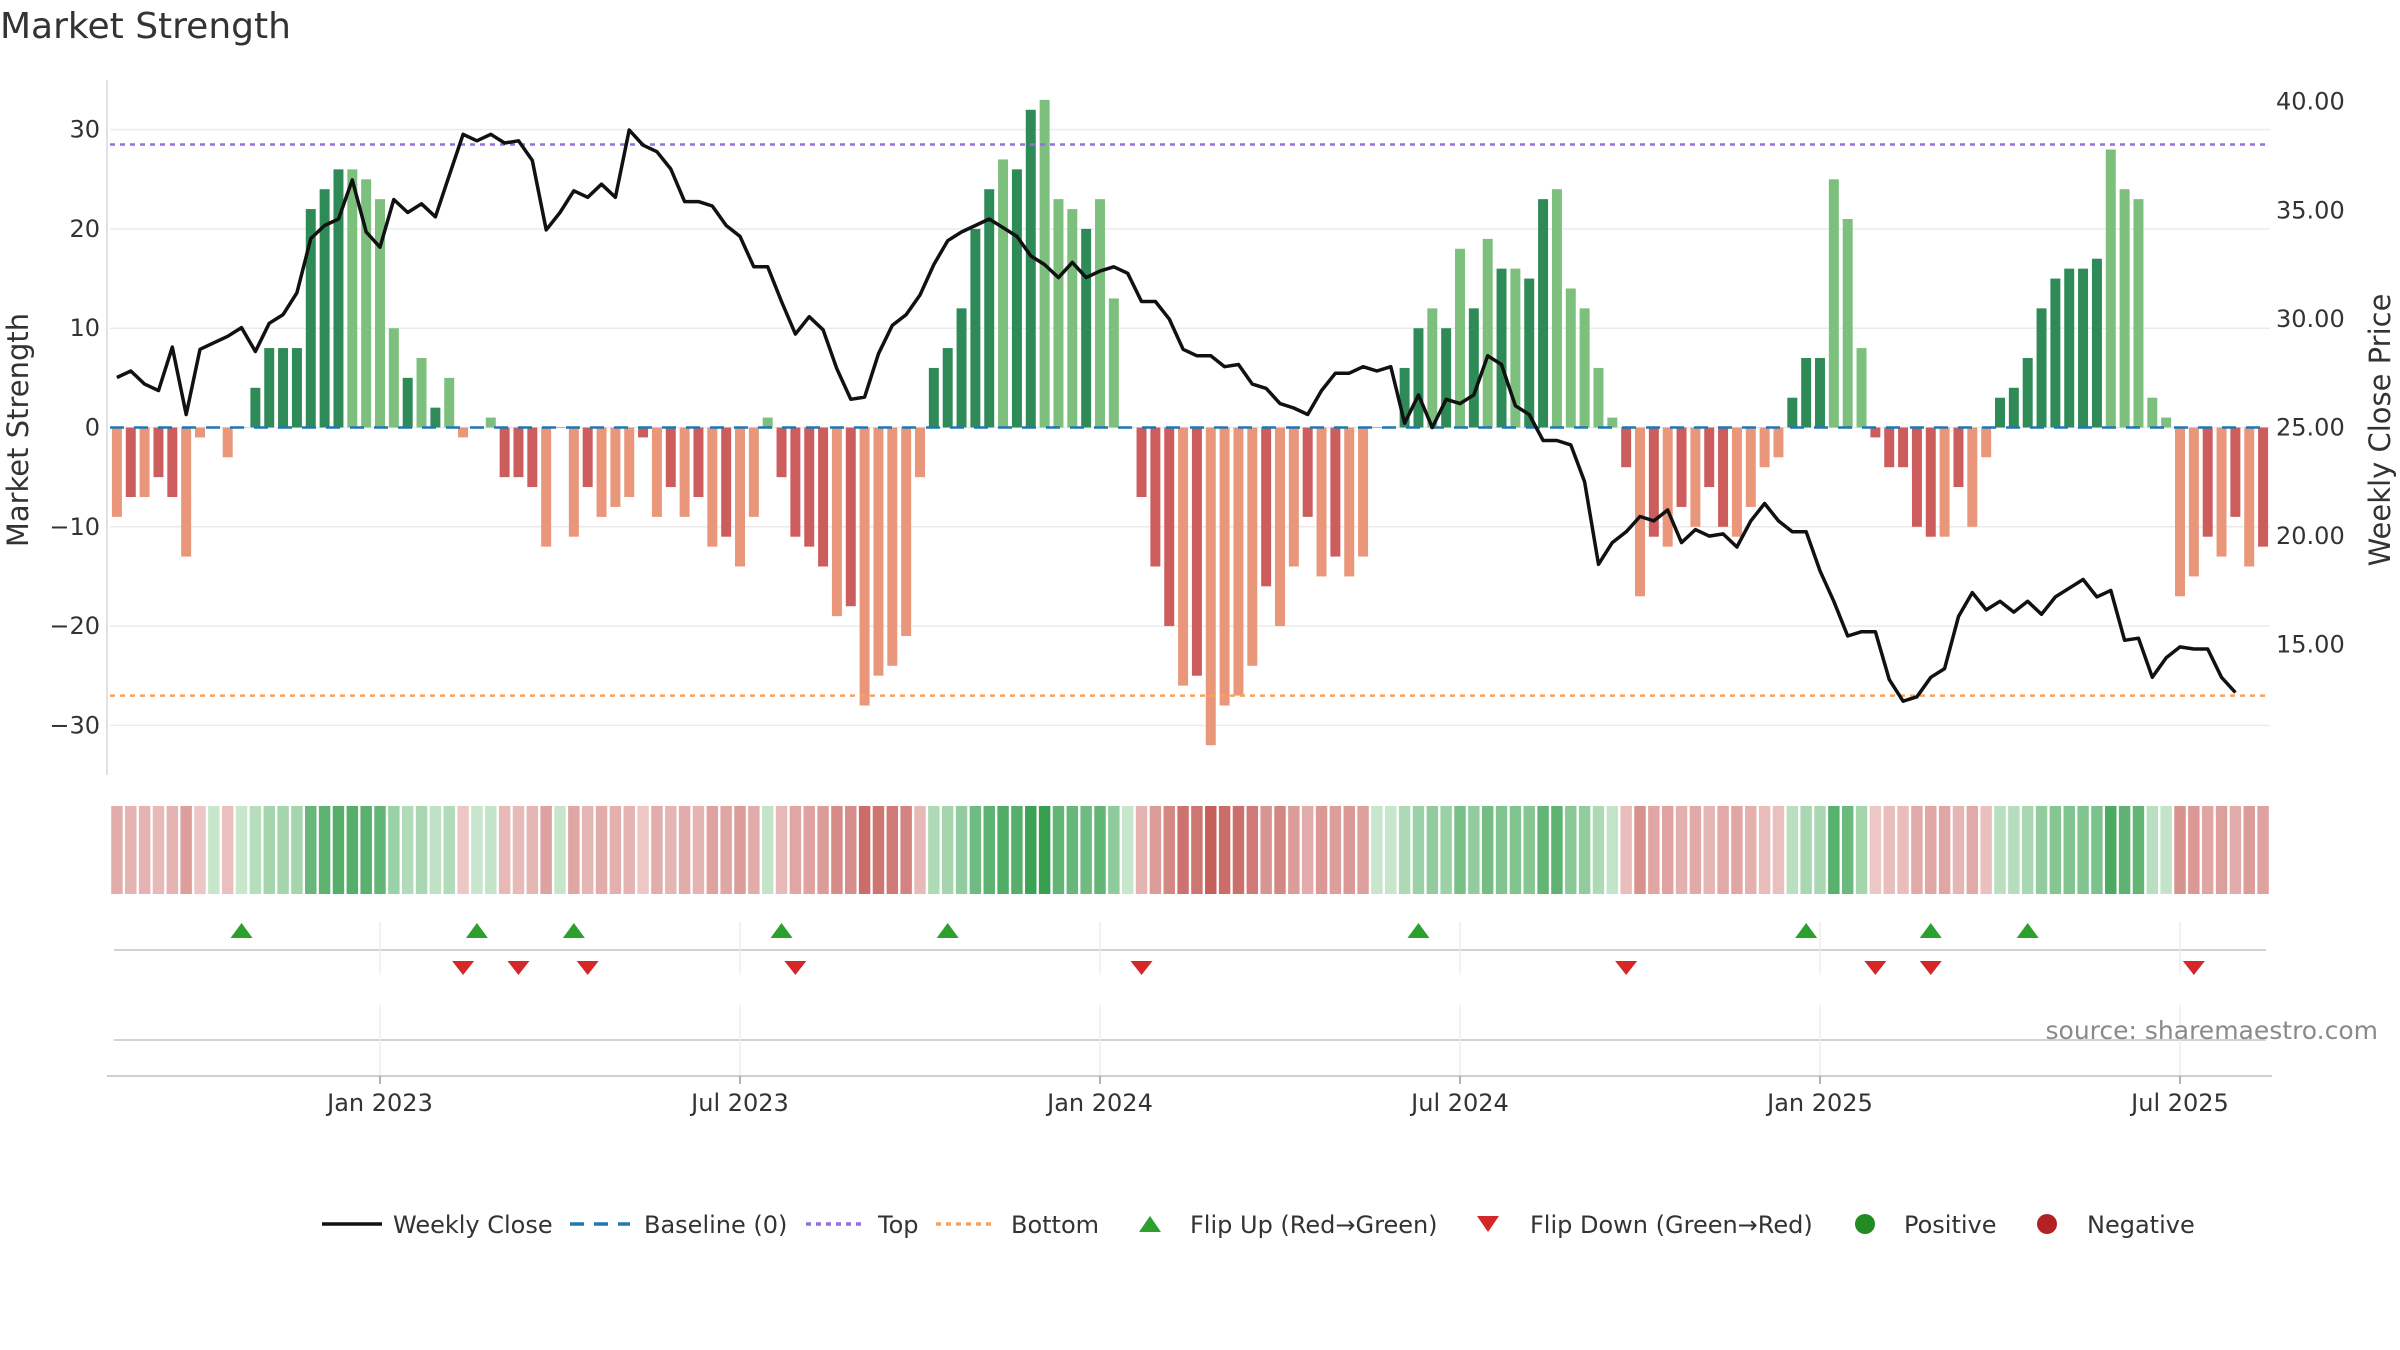 Image resolution: width=2400 pixels, height=1350 pixels. Describe the element at coordinates (715, 1225) in the screenshot. I see `legend-label: Baseline (0)` at that location.